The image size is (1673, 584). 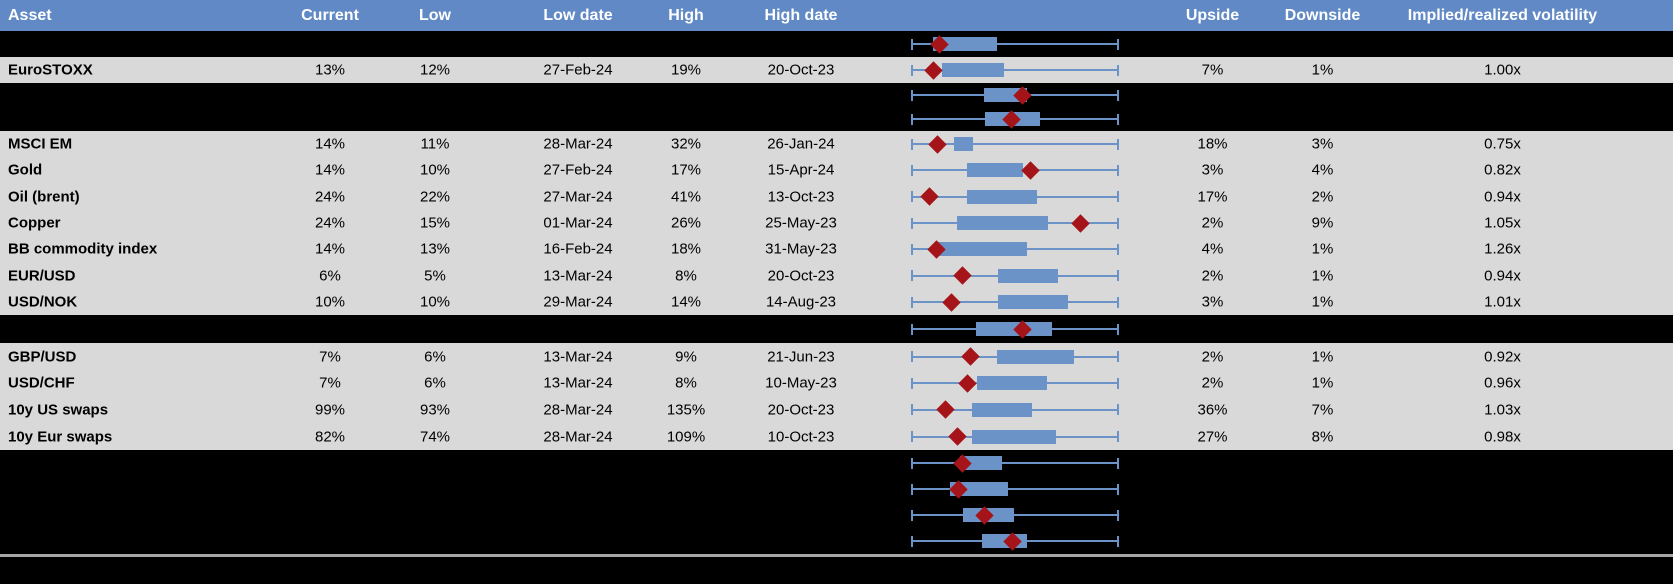 I want to click on low-cell: 15%, so click(x=435, y=223).